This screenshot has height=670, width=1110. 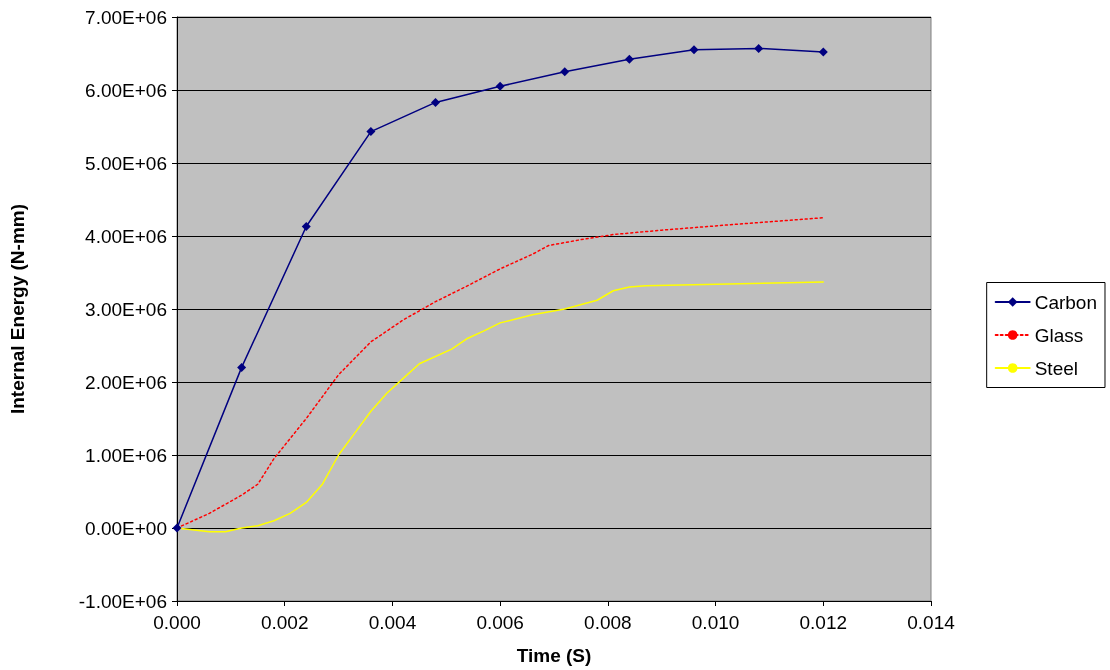 What do you see at coordinates (126, 90) in the screenshot?
I see `y-tick-label: 6.00E+06` at bounding box center [126, 90].